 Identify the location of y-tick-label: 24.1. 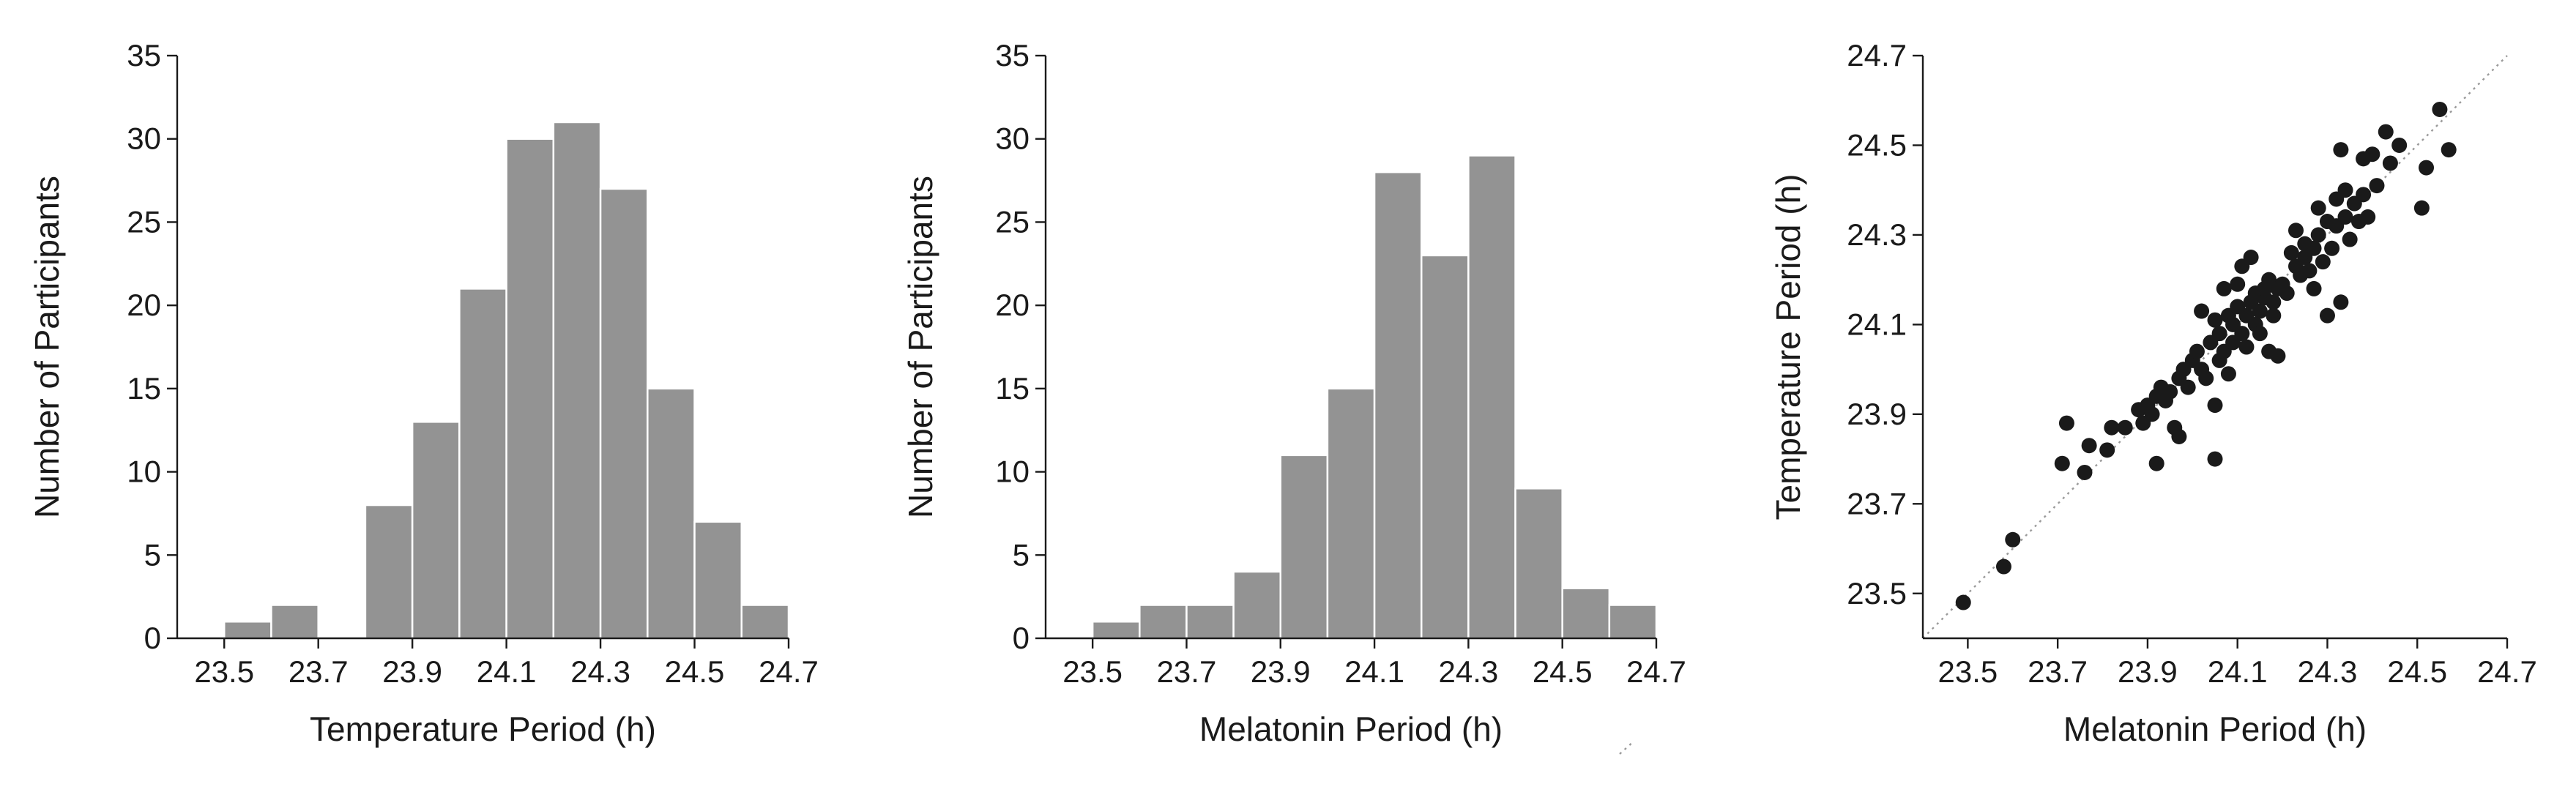
(1877, 324).